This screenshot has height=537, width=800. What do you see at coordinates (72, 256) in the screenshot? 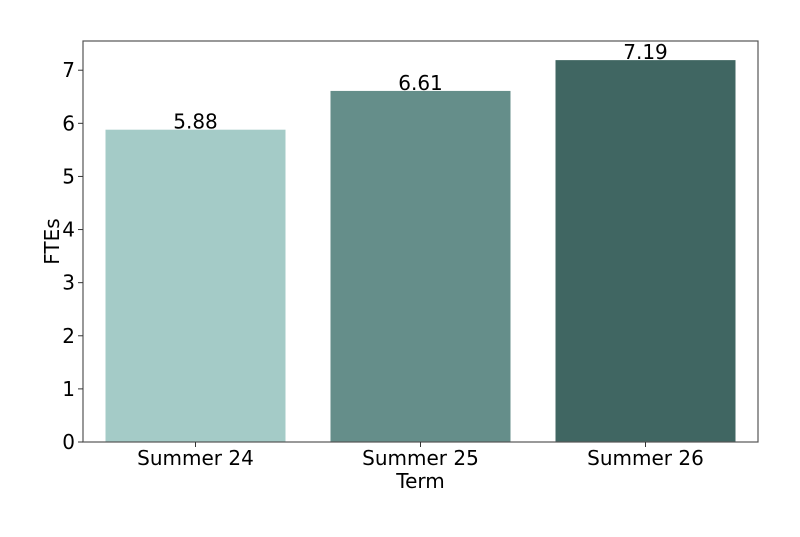
I see `y-axis-ticks: 0 1 2 3 4 5 6 7` at bounding box center [72, 256].